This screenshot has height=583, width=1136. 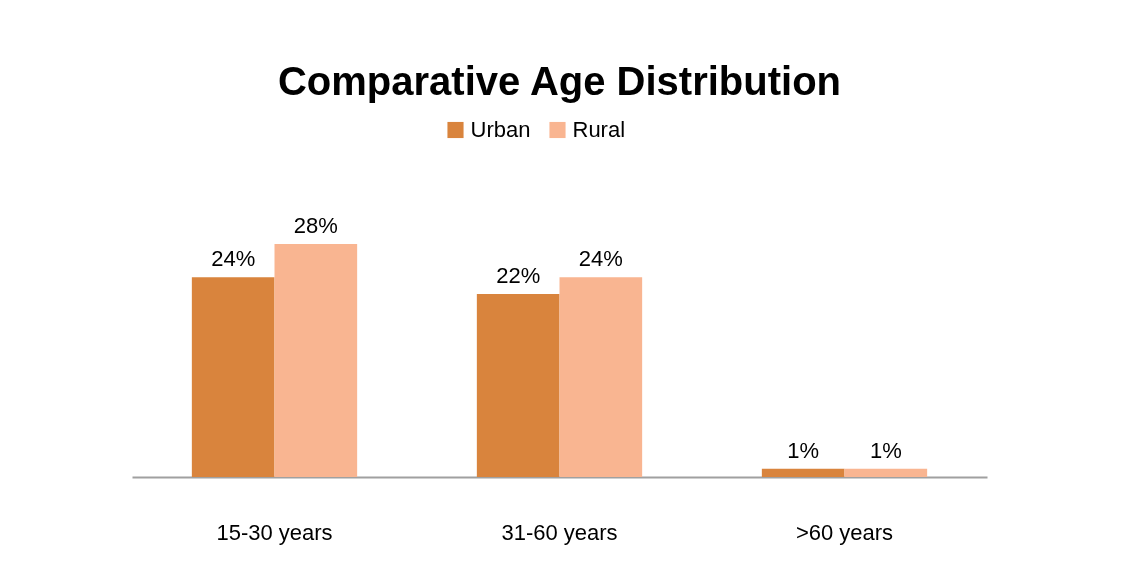 I want to click on x-tick-label: >60 years, so click(x=844, y=532).